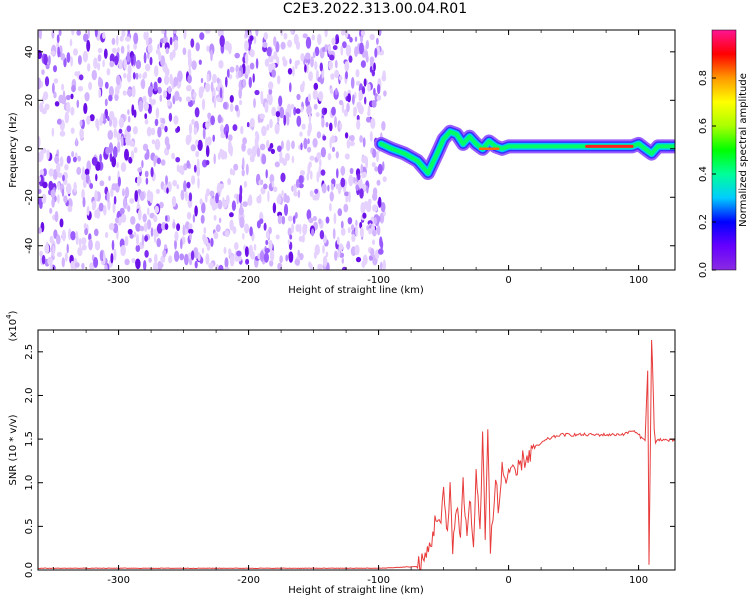 The width and height of the screenshot is (750, 600). What do you see at coordinates (508, 280) in the screenshot?
I see `spectrogram-x-tick-label: 0` at bounding box center [508, 280].